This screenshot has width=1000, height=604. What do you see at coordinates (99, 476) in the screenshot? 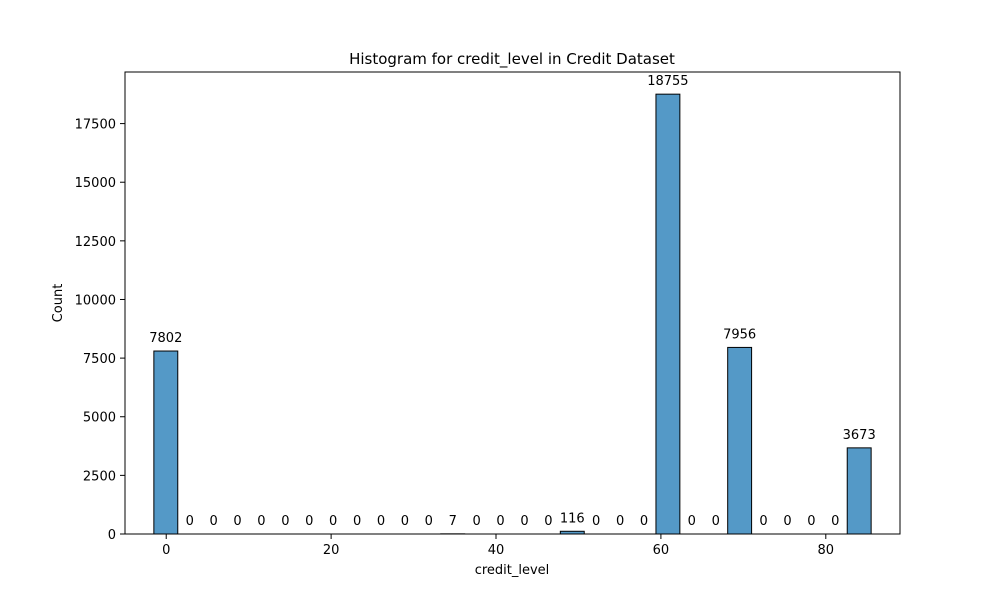
I see `y-tick-label: 2500` at bounding box center [99, 476].